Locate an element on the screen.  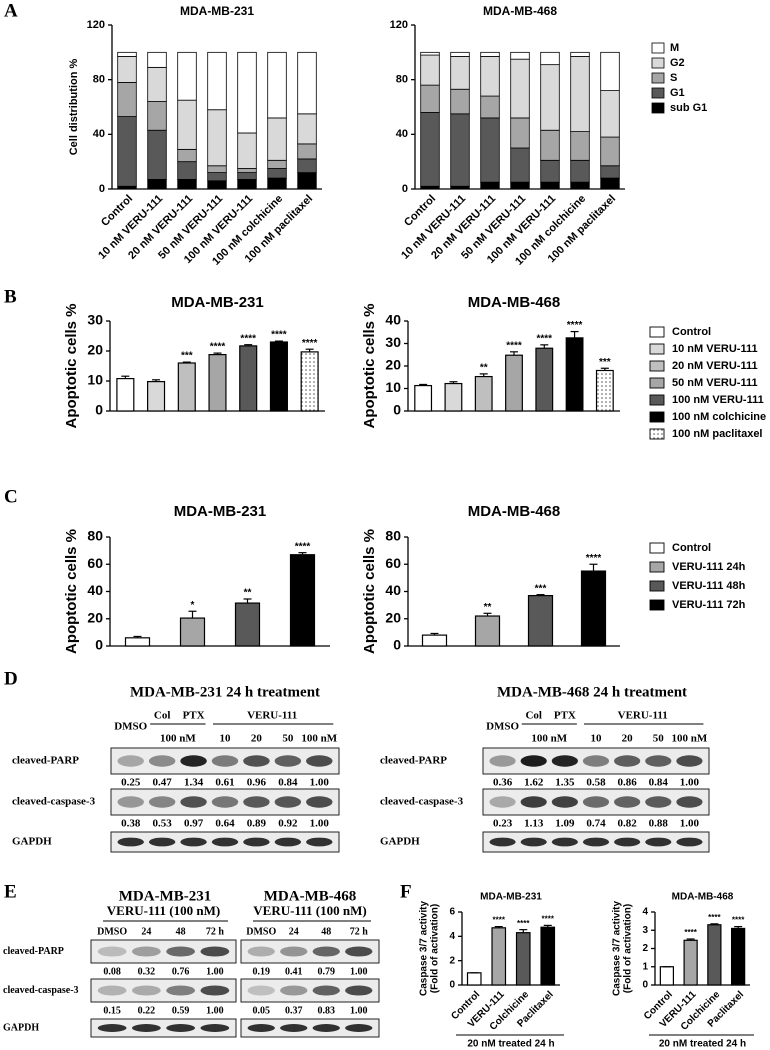
quantification: 1.35 is located at coordinates (565, 783).